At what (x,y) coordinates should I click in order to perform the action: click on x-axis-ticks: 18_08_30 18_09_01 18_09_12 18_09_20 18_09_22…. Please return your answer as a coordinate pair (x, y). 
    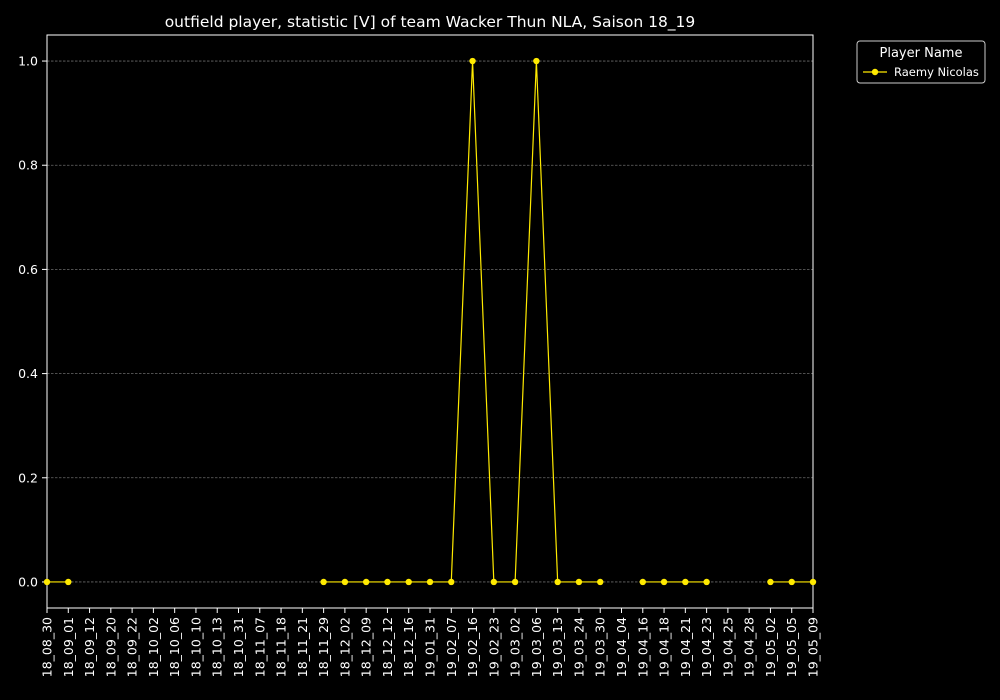
    Looking at the image, I should click on (430, 642).